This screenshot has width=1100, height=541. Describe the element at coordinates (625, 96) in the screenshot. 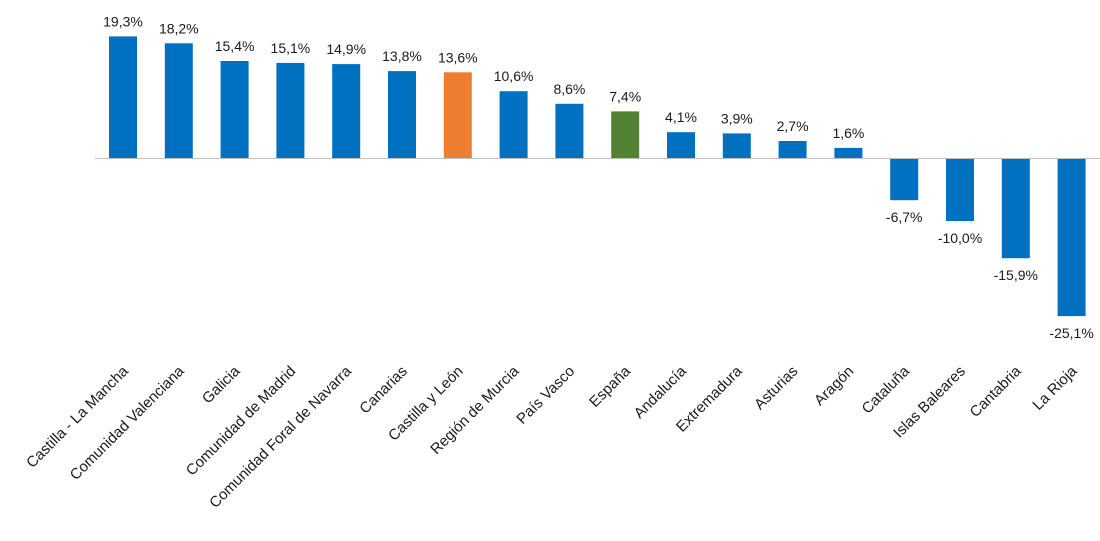

I see `data-label: 7,4%` at that location.